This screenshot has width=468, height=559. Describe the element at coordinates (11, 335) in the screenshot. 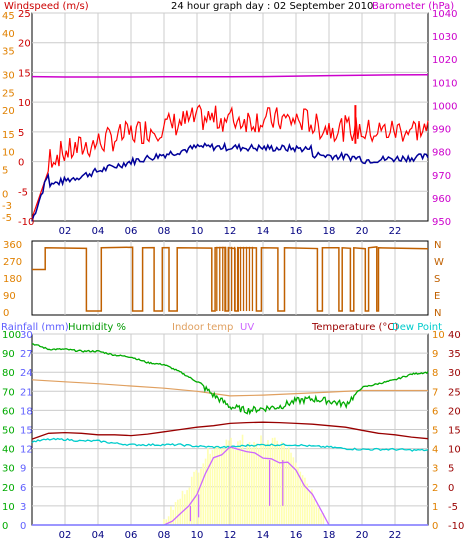

I see `humidity-tick-label: 100` at that location.